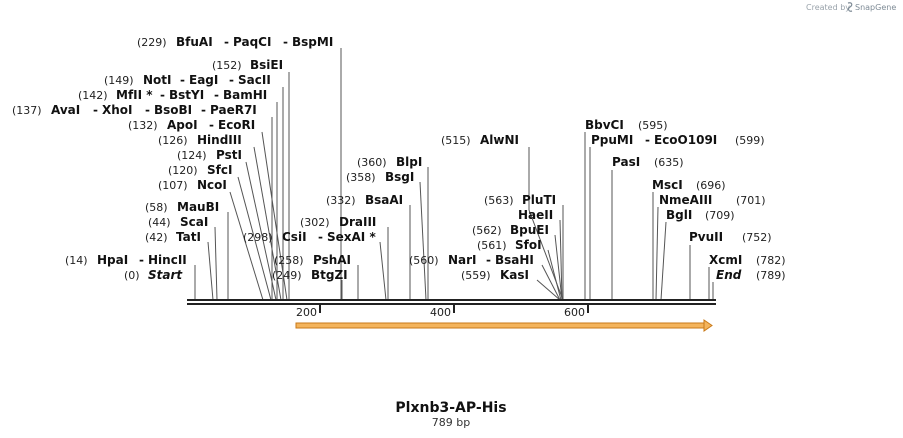  What do you see at coordinates (535, 215) in the screenshot?
I see `site-label: HaeII` at bounding box center [535, 215].